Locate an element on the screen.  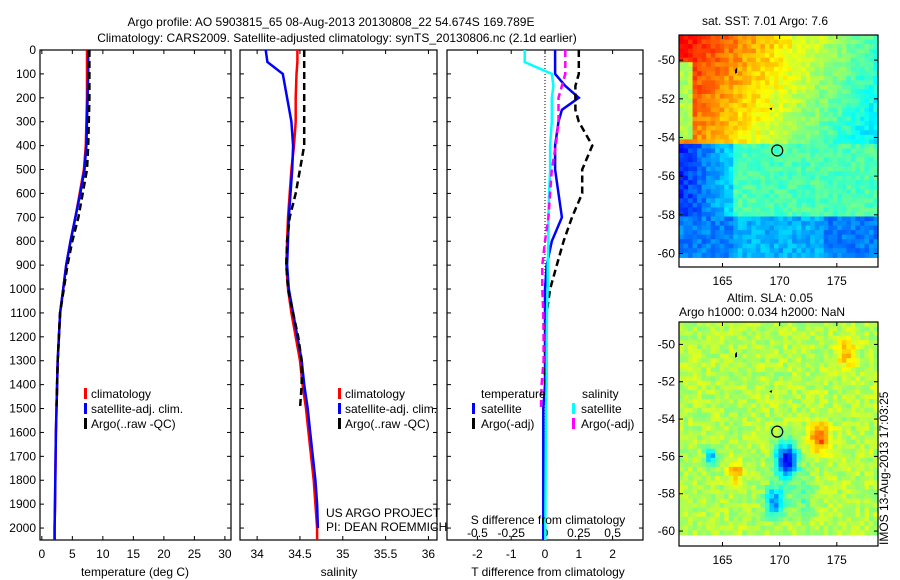
y-tick-label: 1200 is located at coordinates (22, 337).